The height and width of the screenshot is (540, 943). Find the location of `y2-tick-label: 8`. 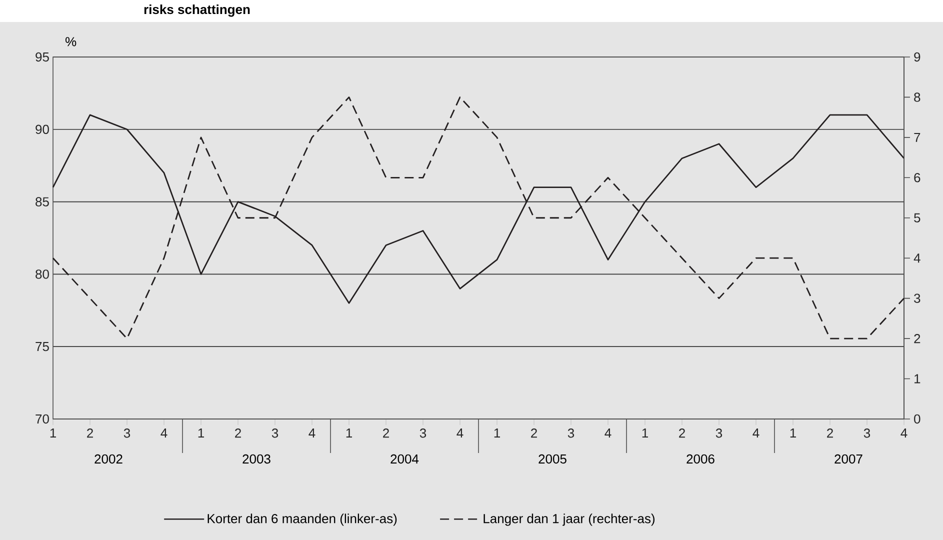

y2-tick-label: 8 is located at coordinates (917, 97).